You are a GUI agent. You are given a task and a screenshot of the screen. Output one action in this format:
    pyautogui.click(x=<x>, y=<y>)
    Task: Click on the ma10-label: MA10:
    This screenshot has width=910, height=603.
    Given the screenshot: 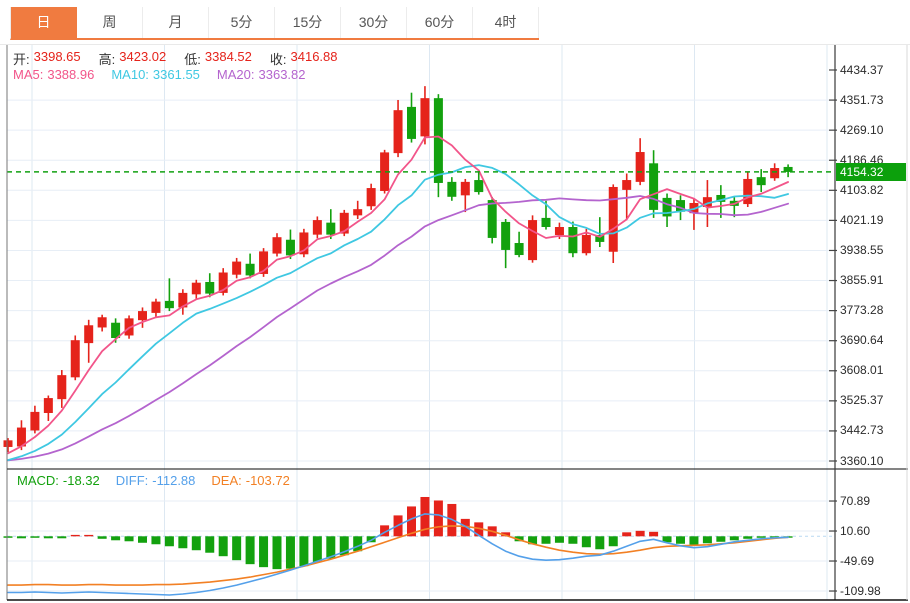 What is the action you would take?
    pyautogui.click(x=130, y=74)
    